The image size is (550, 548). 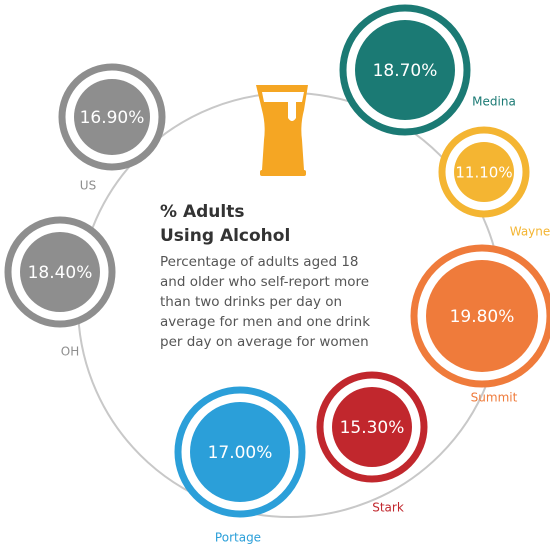 What do you see at coordinates (494, 398) in the screenshot?
I see `label: Summit` at bounding box center [494, 398].